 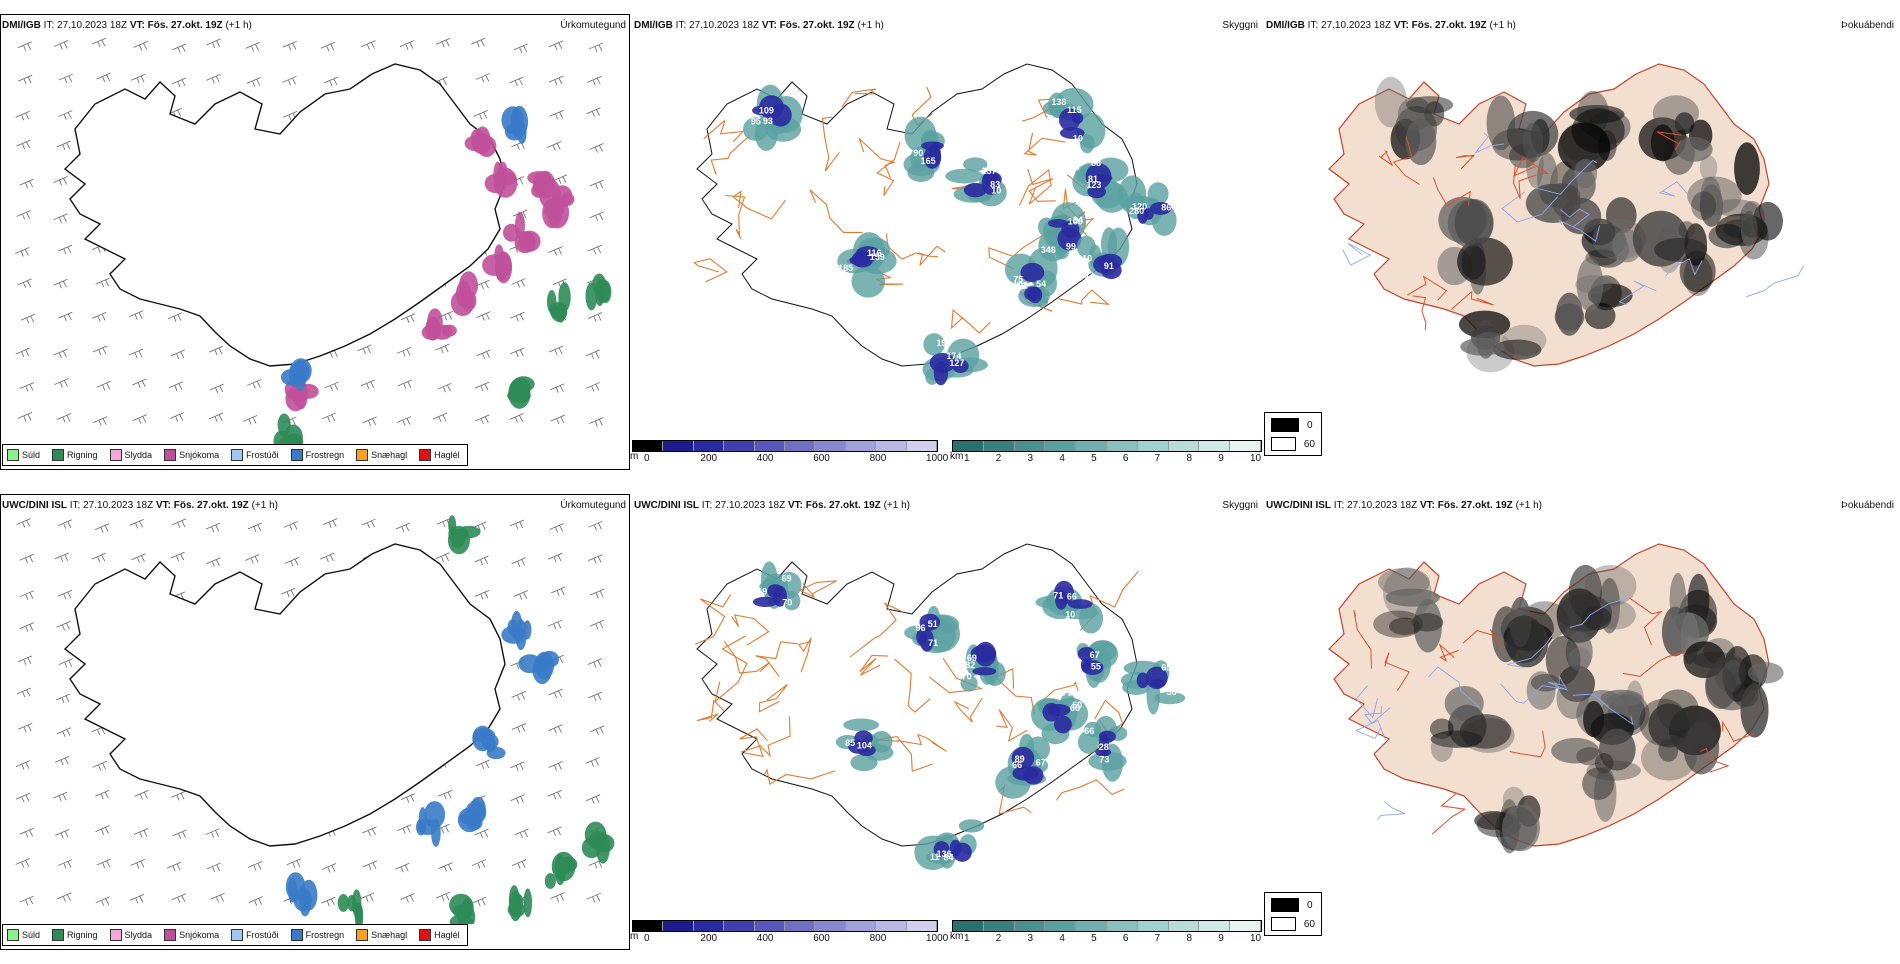 I want to click on panel-title: Úrkomutegund, so click(x=593, y=505).